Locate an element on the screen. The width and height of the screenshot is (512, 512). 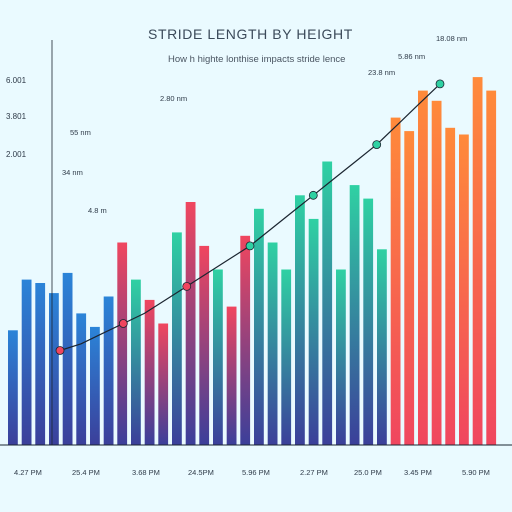
annotation-label: 55 nm is located at coordinates (80, 132).